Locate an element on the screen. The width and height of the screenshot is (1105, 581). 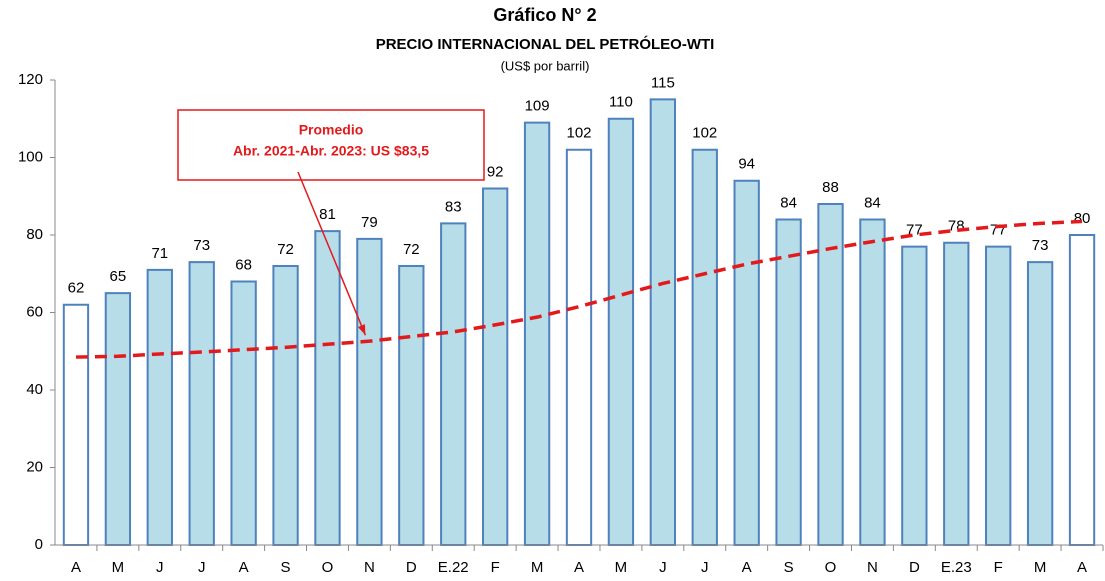
y-tick-label: 40 is located at coordinates (34, 389).